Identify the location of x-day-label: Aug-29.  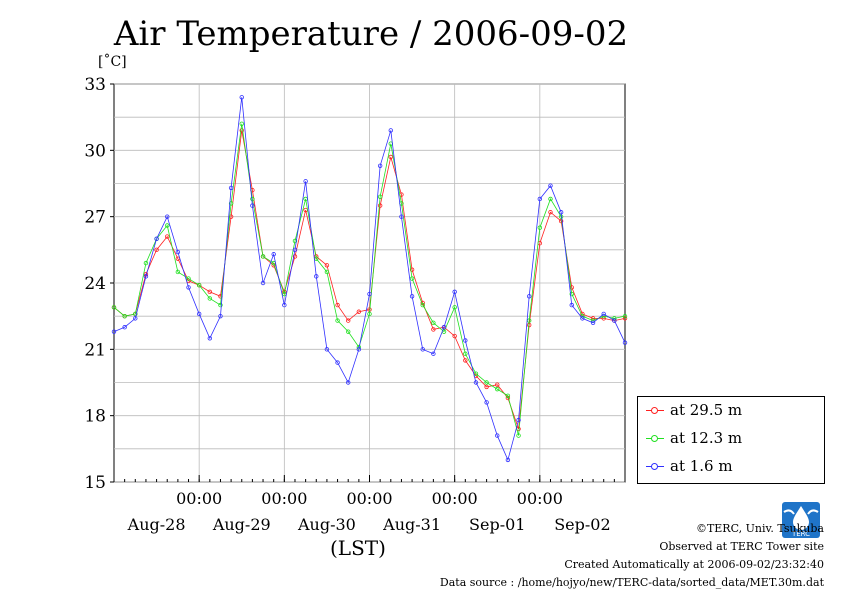
(241, 524).